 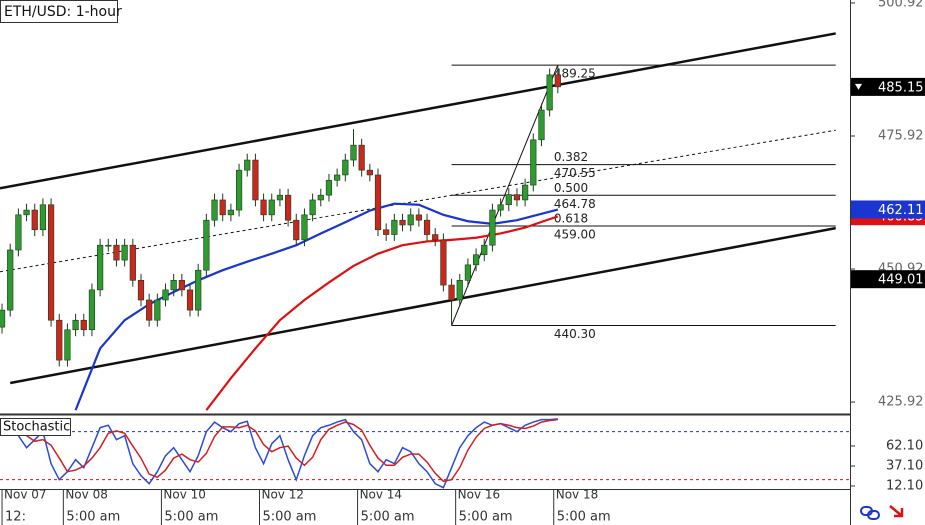 I want to click on stochastic-title-box: Stochastic, so click(x=35, y=427).